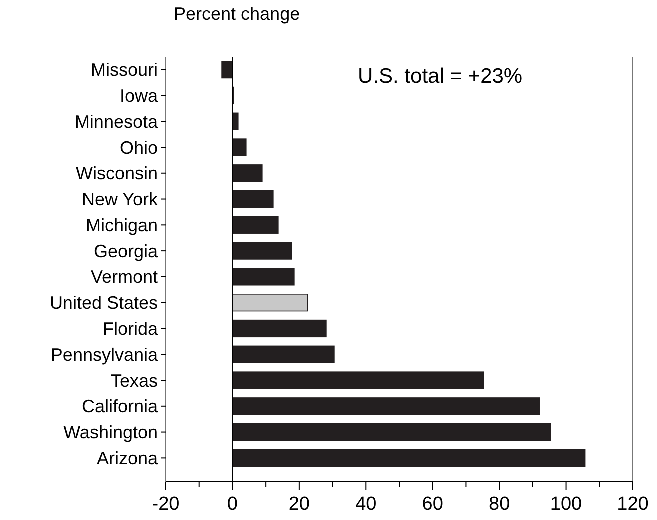  I want to click on x-tick-label: -20, so click(166, 504).